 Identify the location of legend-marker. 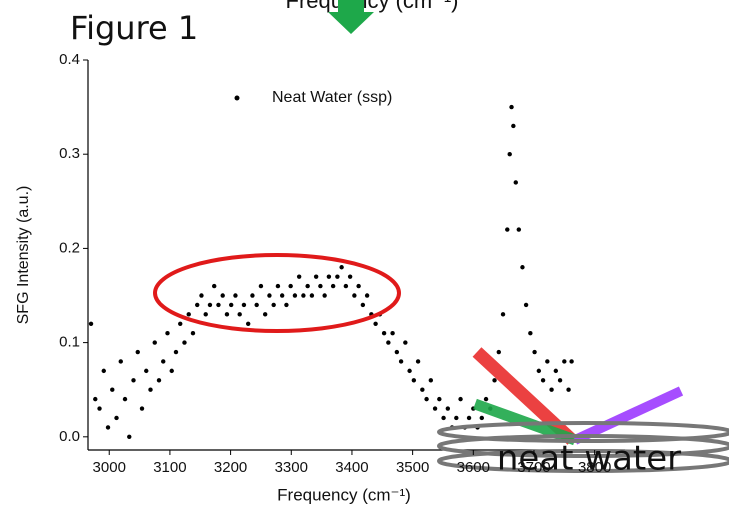
(237, 98).